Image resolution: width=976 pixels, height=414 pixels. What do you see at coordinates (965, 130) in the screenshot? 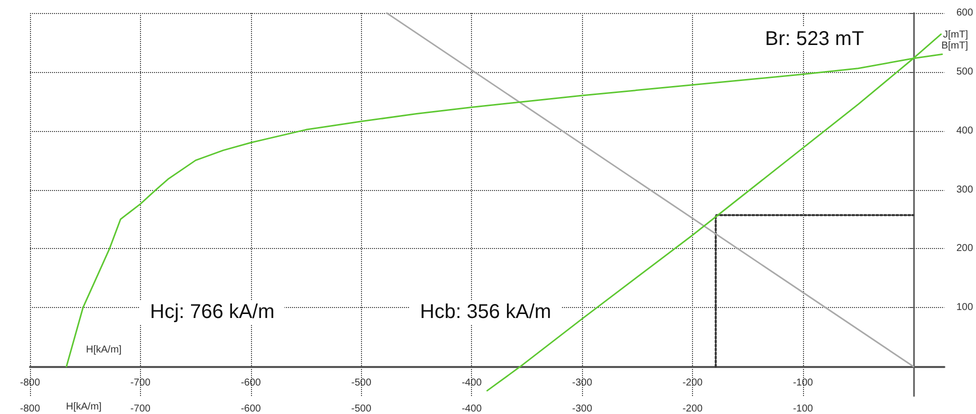
I see `y-tick-label: 400` at bounding box center [965, 130].